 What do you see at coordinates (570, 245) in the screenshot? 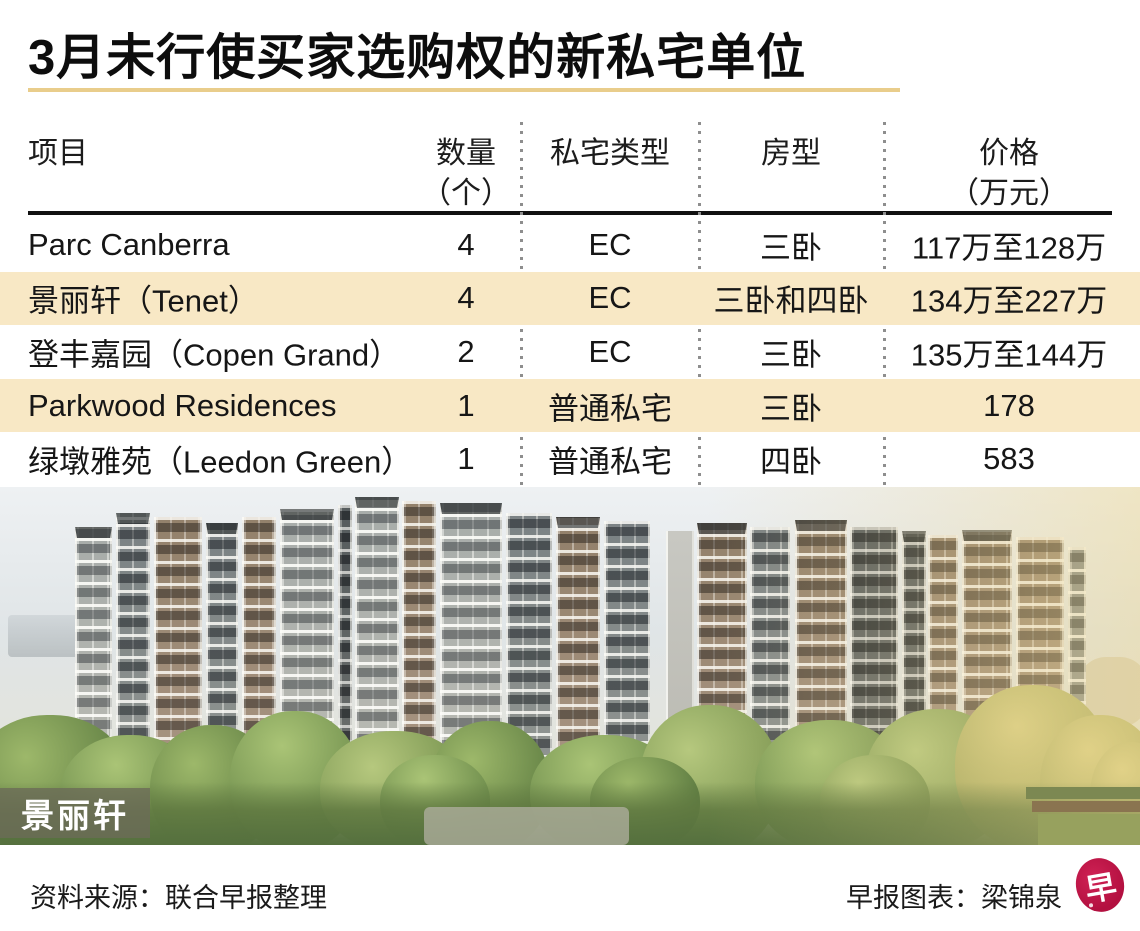
I see `table-row: Parc Canberra 4 EC 三卧 117万至128万` at bounding box center [570, 245].